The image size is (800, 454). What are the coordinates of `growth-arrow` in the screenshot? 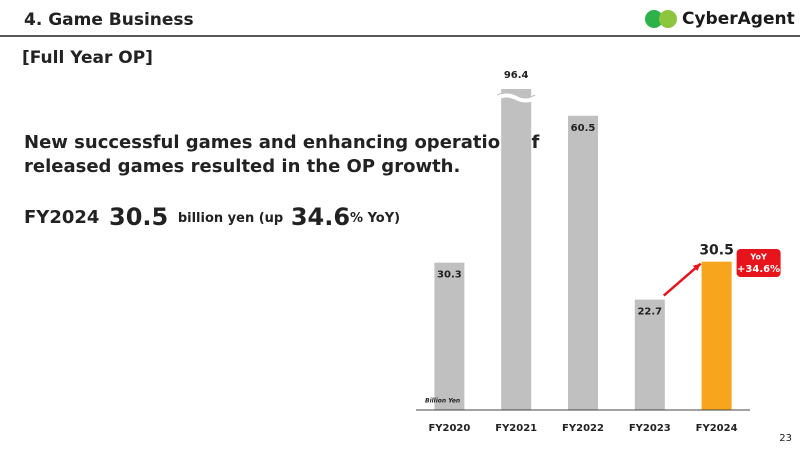 It's located at (682, 279).